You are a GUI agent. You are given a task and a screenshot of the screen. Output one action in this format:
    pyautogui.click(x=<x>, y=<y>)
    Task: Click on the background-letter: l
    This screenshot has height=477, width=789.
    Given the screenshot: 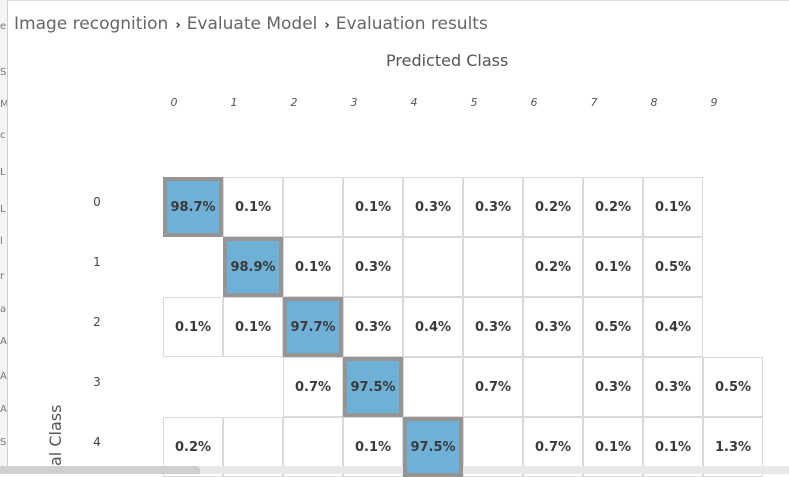 What is the action you would take?
    pyautogui.click(x=1, y=241)
    